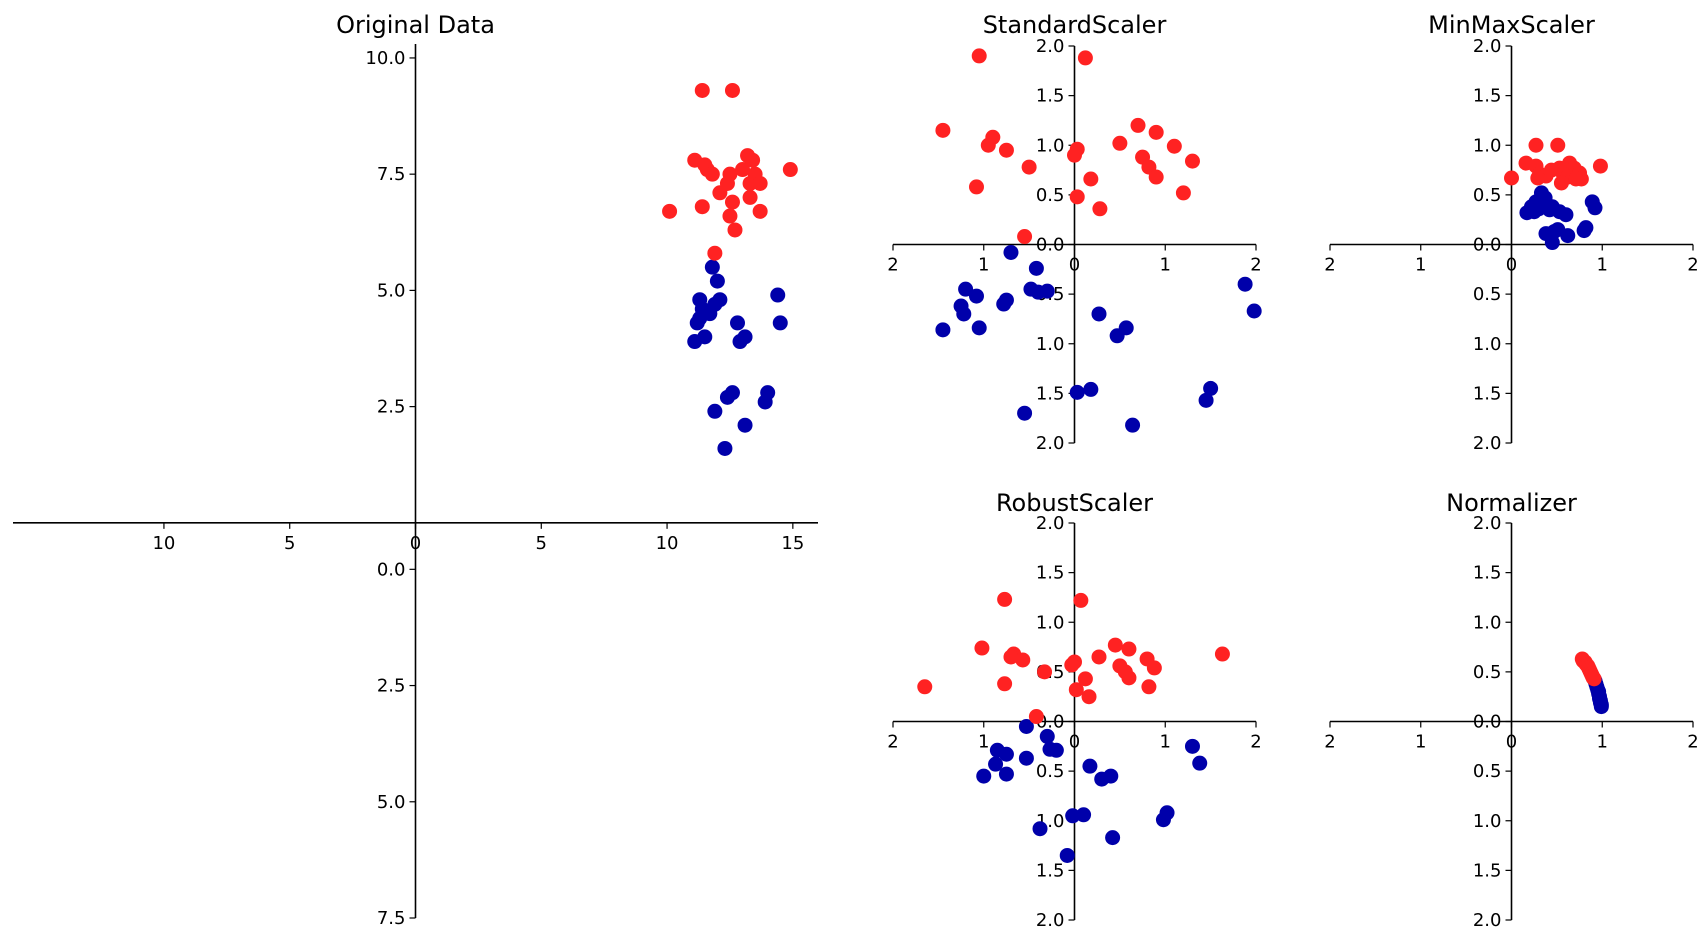 The height and width of the screenshot is (943, 1708). I want to click on robust-y-tick-label: 0.5, so click(1050, 771).